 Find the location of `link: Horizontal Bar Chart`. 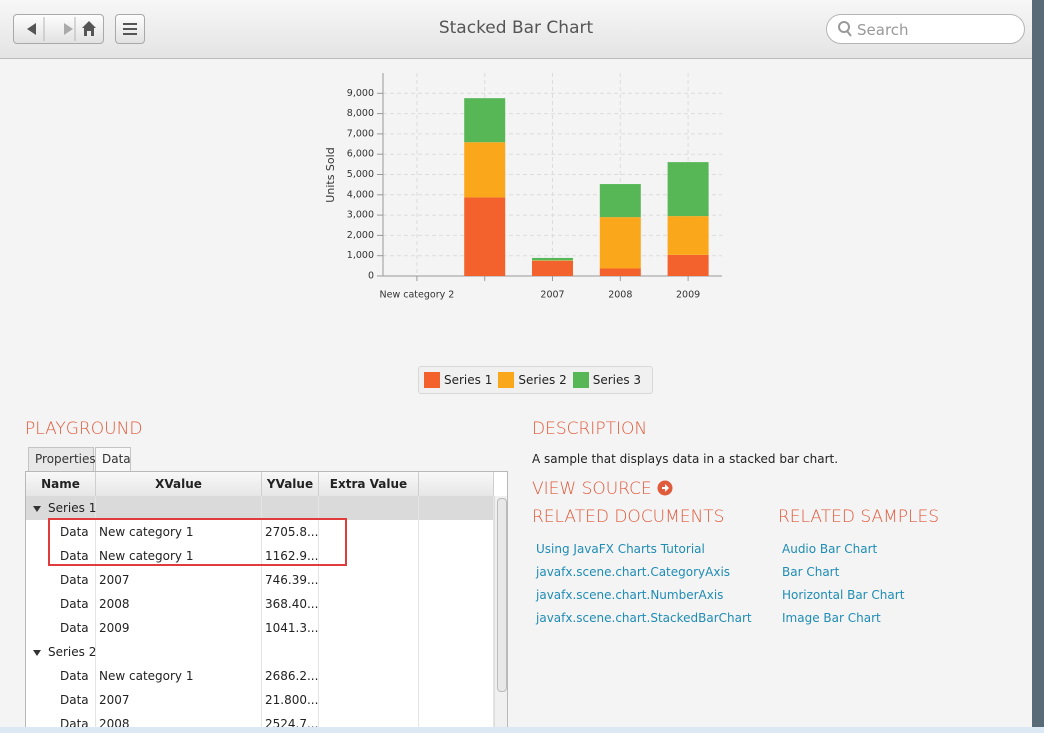

link: Horizontal Bar Chart is located at coordinates (843, 595).